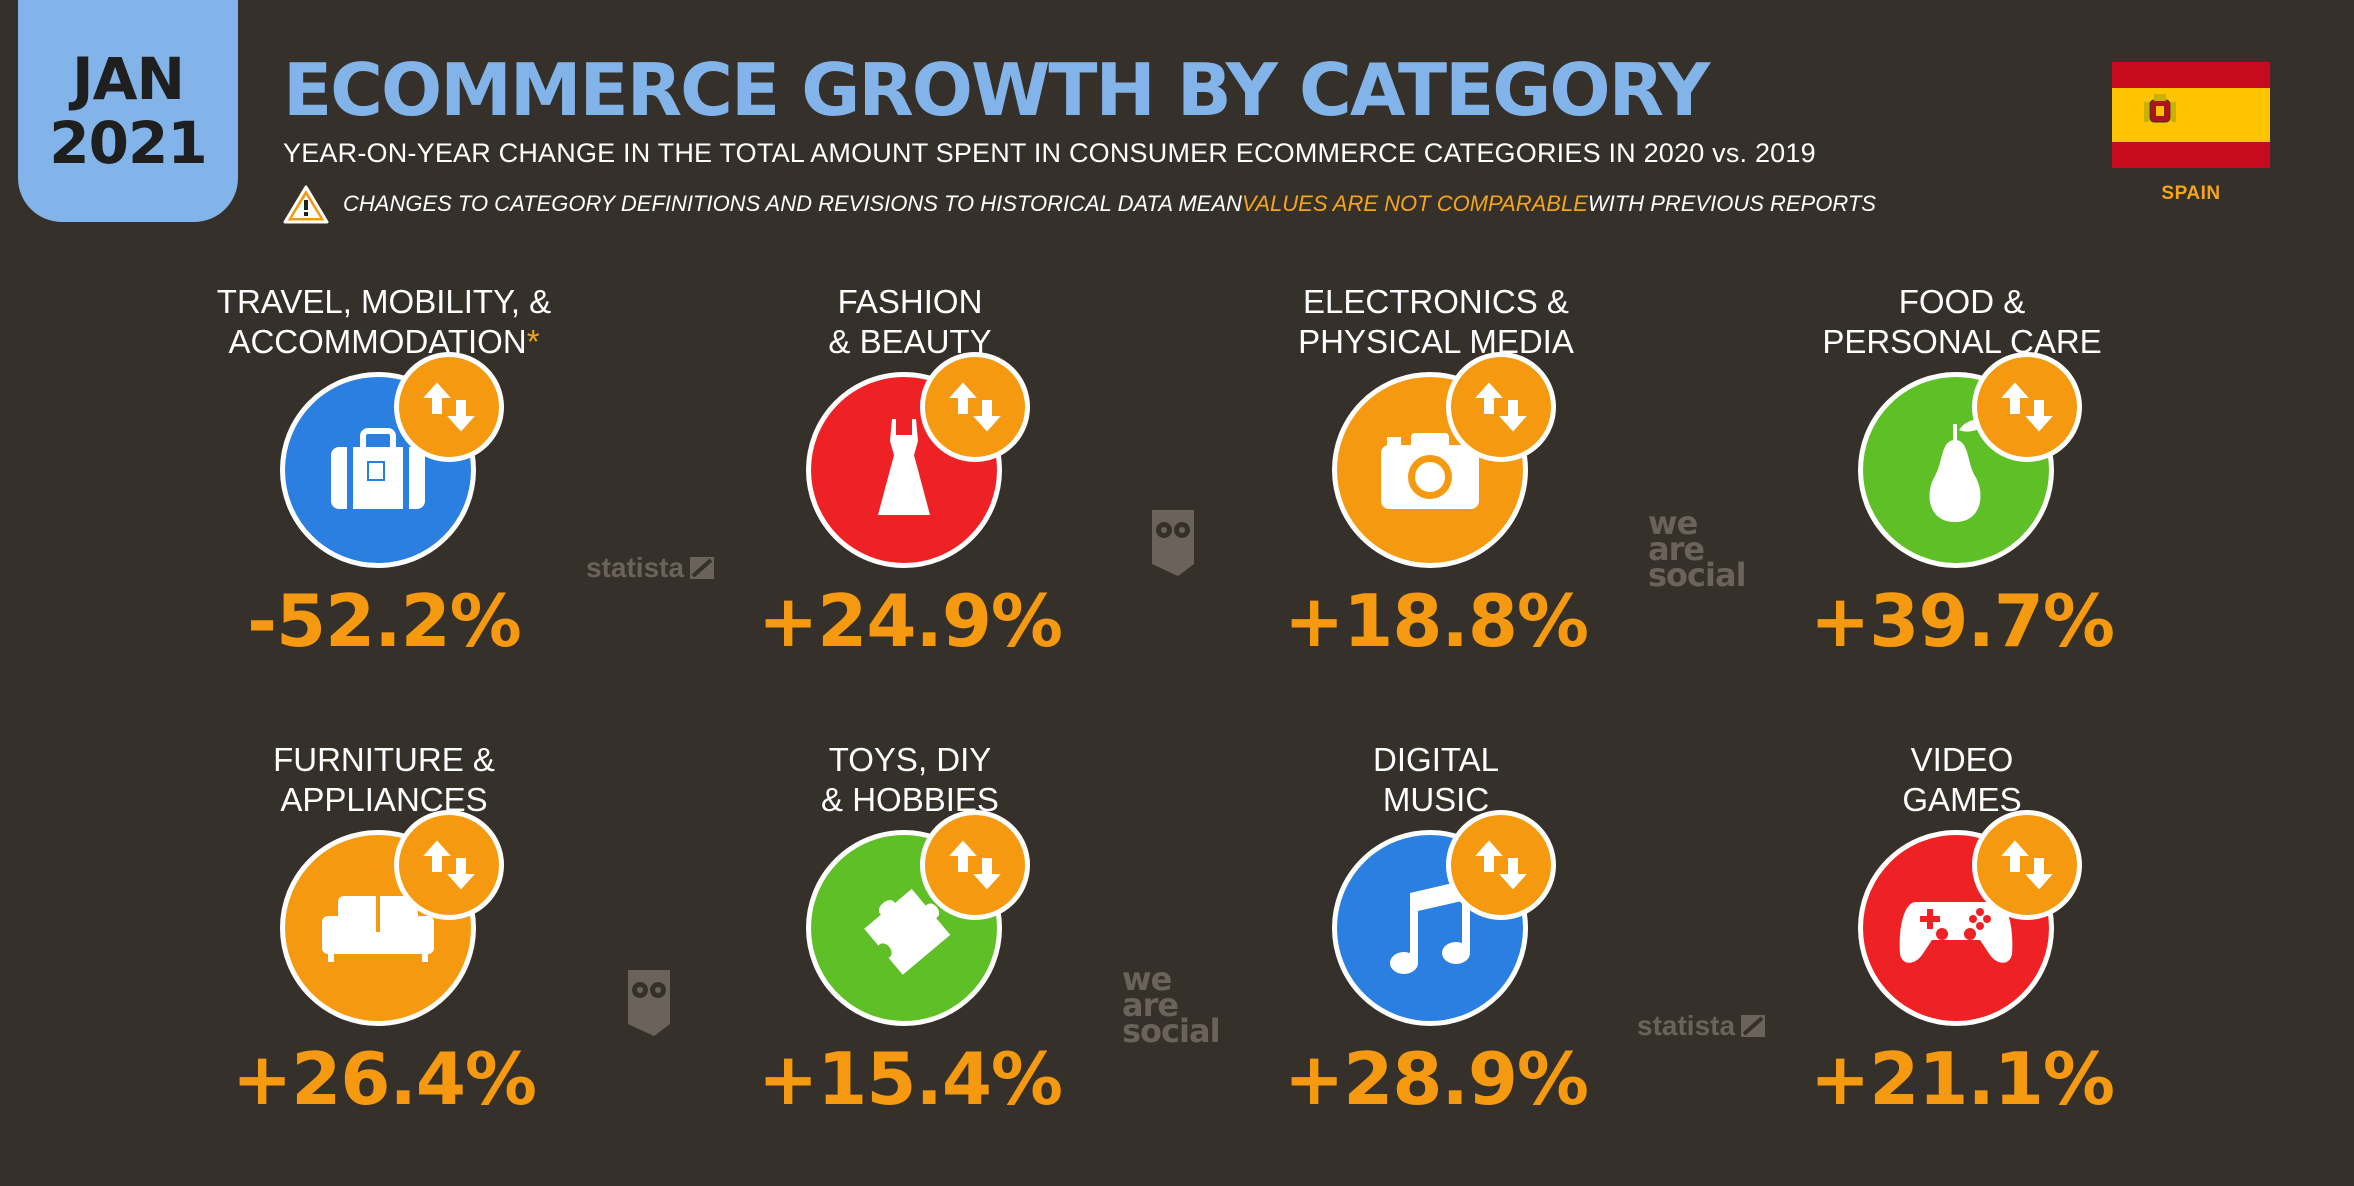  Describe the element at coordinates (1962, 759) in the screenshot. I see `category-label-line1: VIDEO` at that location.